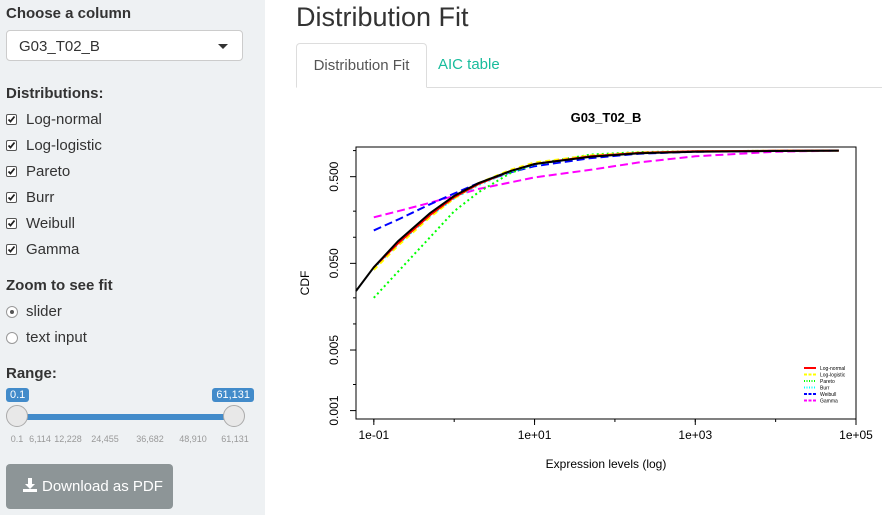 This screenshot has width=882, height=515. Describe the element at coordinates (125, 417) in the screenshot. I see `slider-track` at that location.